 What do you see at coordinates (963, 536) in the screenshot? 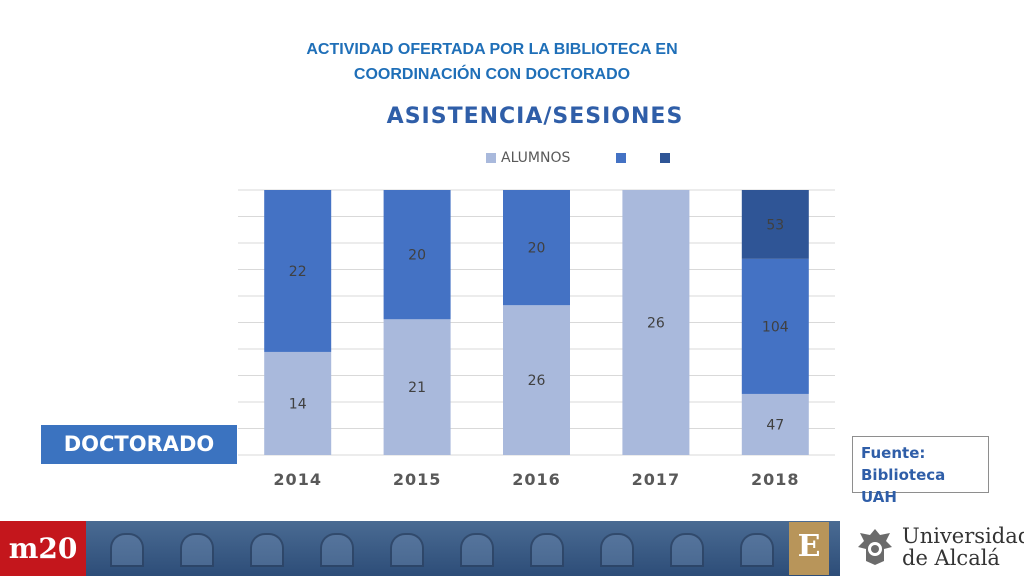
I see `university-name-line1: Universidad` at bounding box center [963, 536].